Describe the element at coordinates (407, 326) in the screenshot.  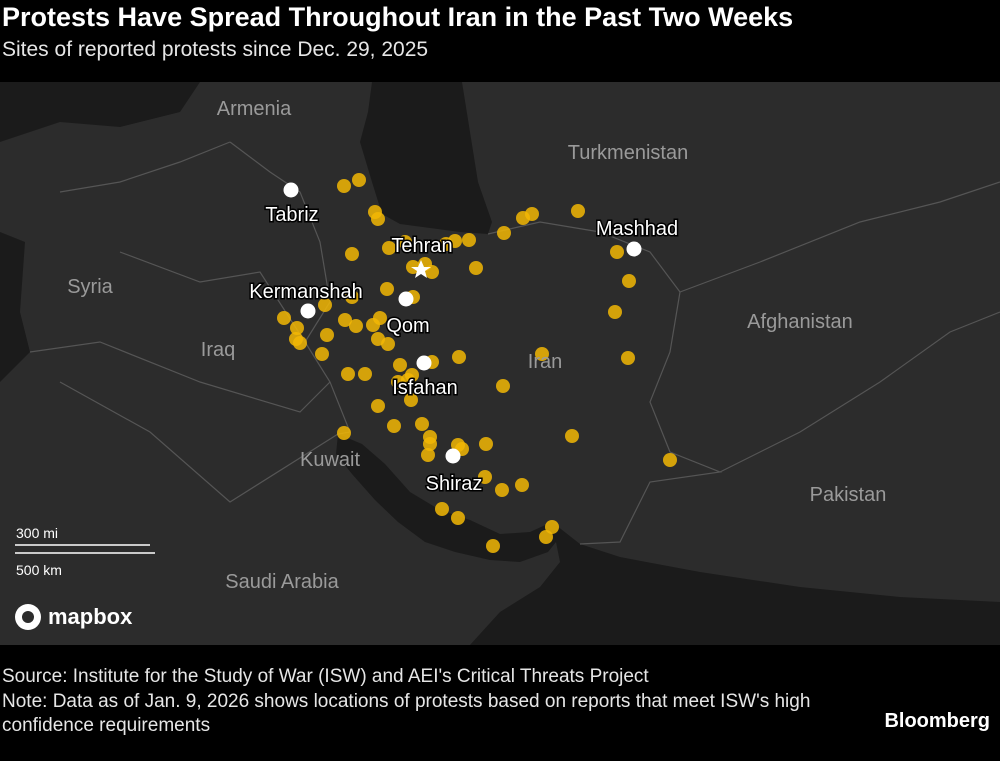
I see `city-label: Qom` at that location.